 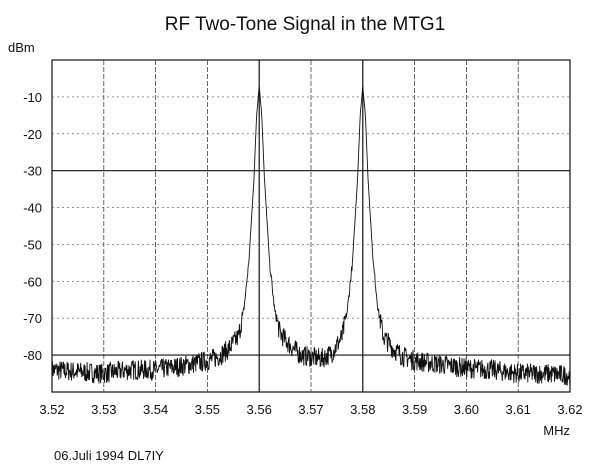 What do you see at coordinates (32, 355) in the screenshot?
I see `y-tick-label-7: -80` at bounding box center [32, 355].